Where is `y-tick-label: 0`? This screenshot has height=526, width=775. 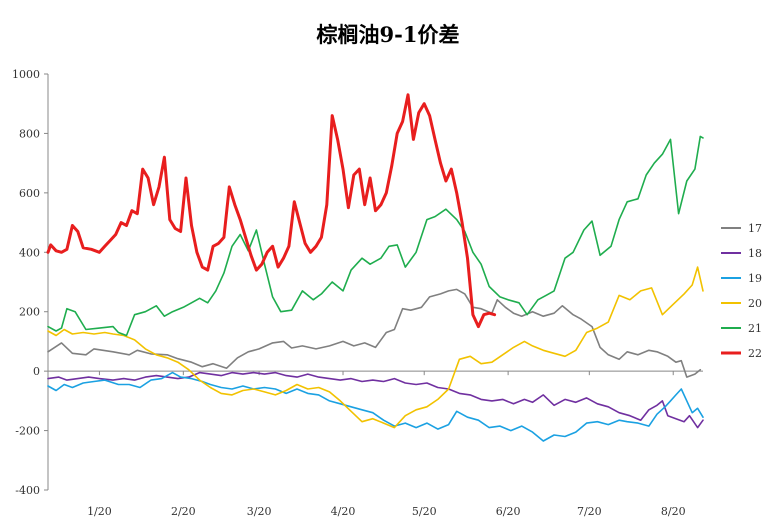
y-tick-label: 0 is located at coordinates (36, 371).